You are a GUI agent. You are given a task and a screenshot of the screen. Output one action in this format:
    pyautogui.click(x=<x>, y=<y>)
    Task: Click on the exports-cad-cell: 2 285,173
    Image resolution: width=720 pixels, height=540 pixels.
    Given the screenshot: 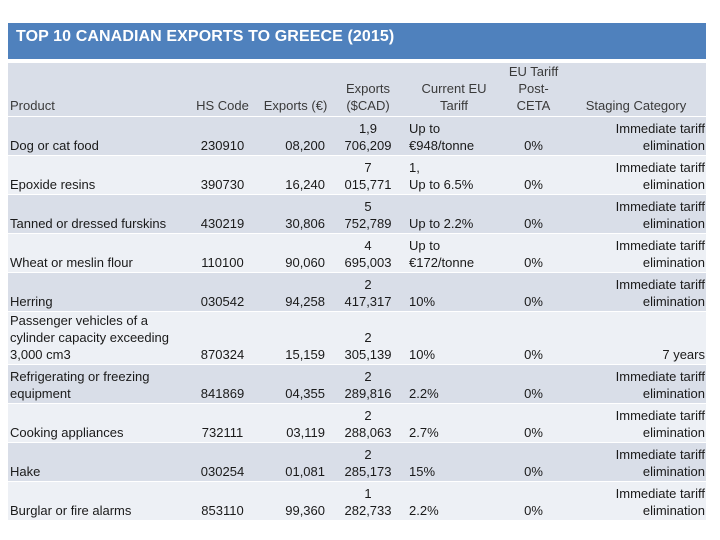 What is the action you would take?
    pyautogui.click(x=368, y=462)
    